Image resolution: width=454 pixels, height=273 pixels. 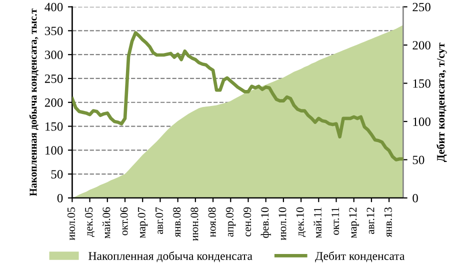 I want to click on y-tick-label: 200, so click(x=53, y=102).